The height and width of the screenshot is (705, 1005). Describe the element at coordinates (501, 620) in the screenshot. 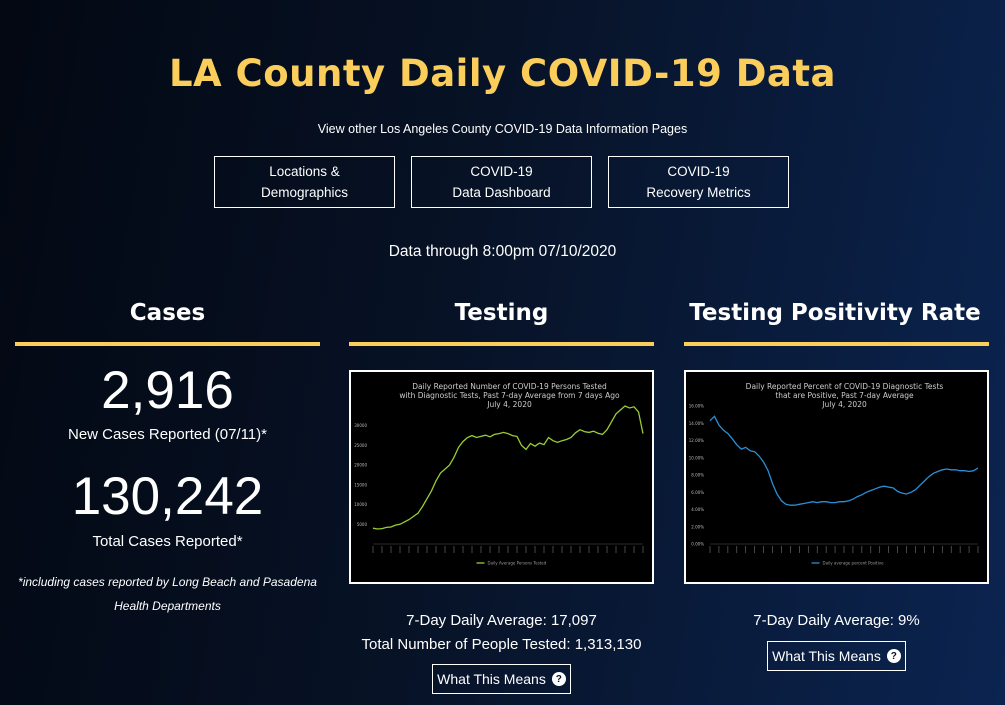

I see `testing-daily-average: 7-Day Daily Average: 17,097` at that location.